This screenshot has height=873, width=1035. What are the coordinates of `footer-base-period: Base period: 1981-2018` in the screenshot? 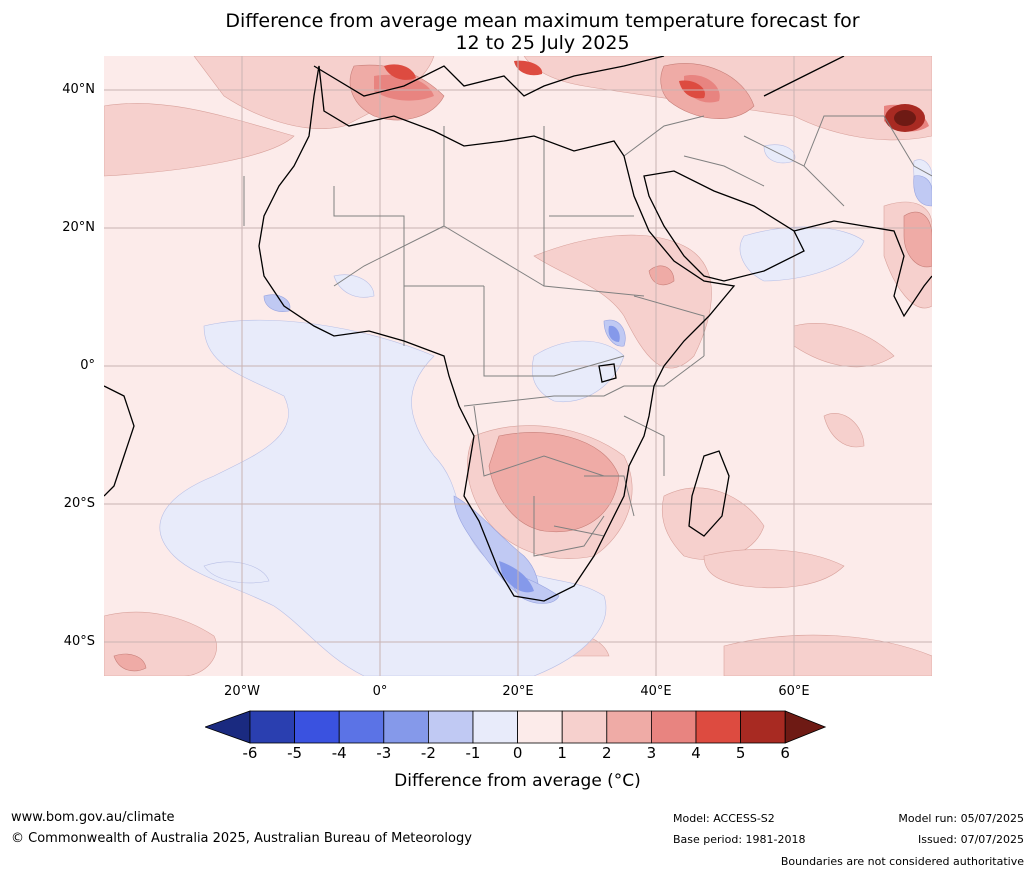 It's located at (739, 839).